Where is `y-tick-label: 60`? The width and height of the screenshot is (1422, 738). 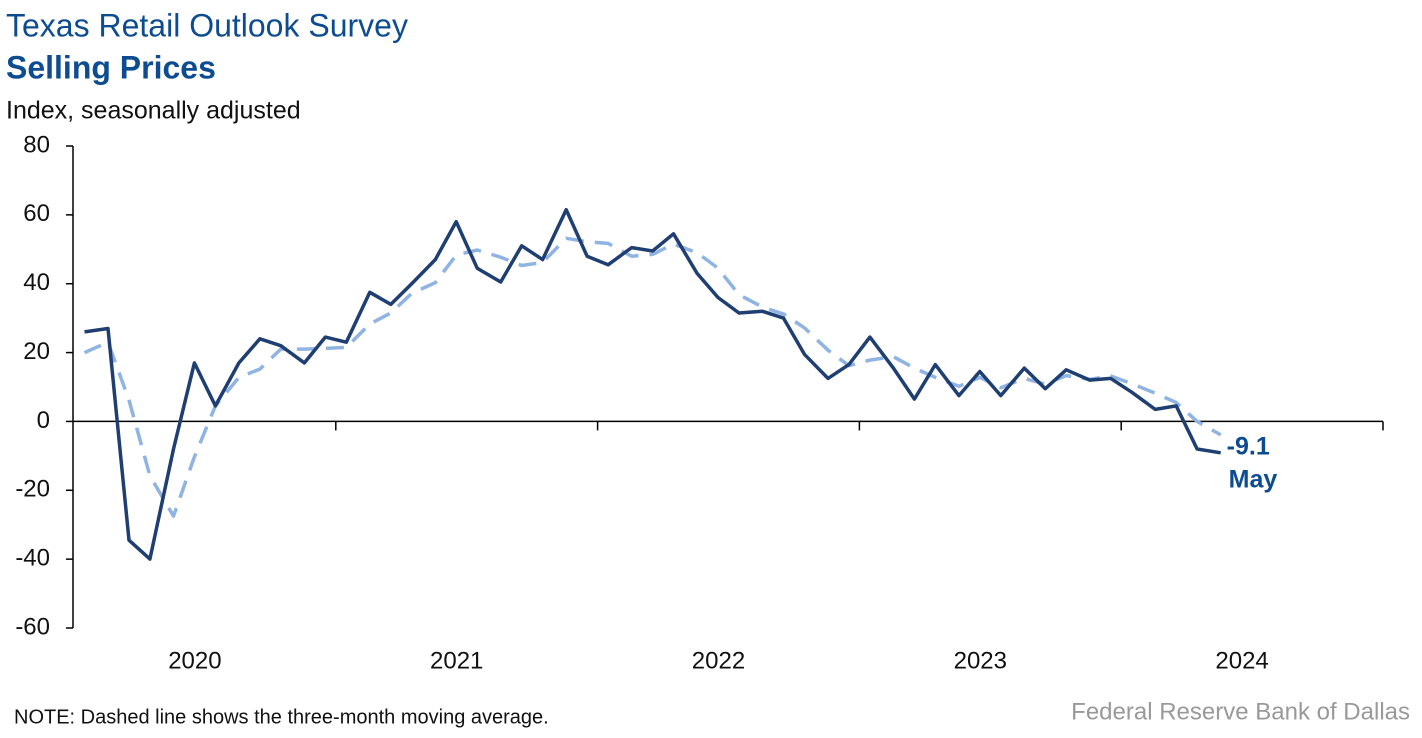
y-tick-label: 60 is located at coordinates (36, 213).